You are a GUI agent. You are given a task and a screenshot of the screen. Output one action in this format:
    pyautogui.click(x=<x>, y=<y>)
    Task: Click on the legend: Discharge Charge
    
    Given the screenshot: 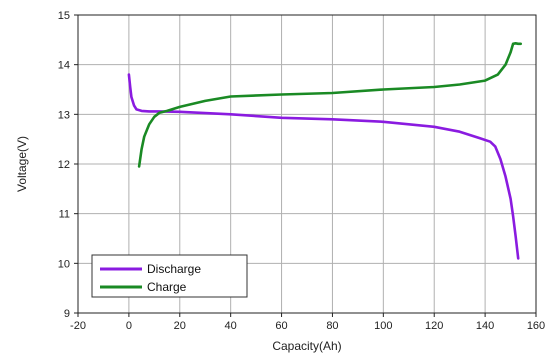 What is the action you would take?
    pyautogui.click(x=169, y=276)
    